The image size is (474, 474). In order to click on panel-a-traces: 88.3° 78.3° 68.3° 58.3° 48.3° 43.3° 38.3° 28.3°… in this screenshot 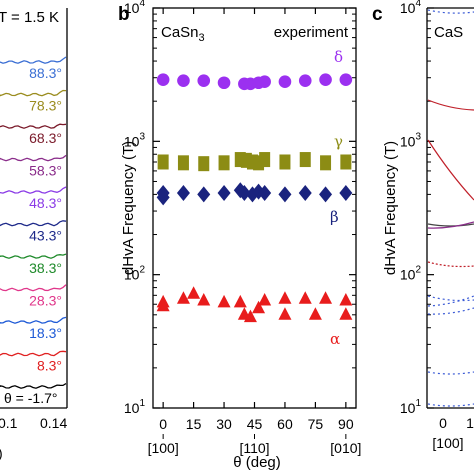, I will do `click(33, 231)`.